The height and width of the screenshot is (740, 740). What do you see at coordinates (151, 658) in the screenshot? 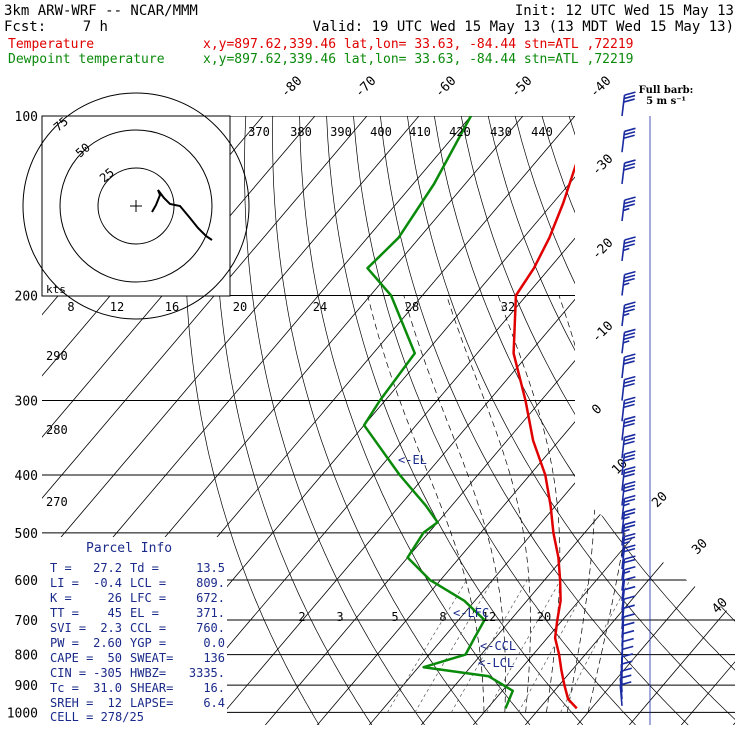
I see `parcel-row-label: SWEAT=` at bounding box center [151, 658].